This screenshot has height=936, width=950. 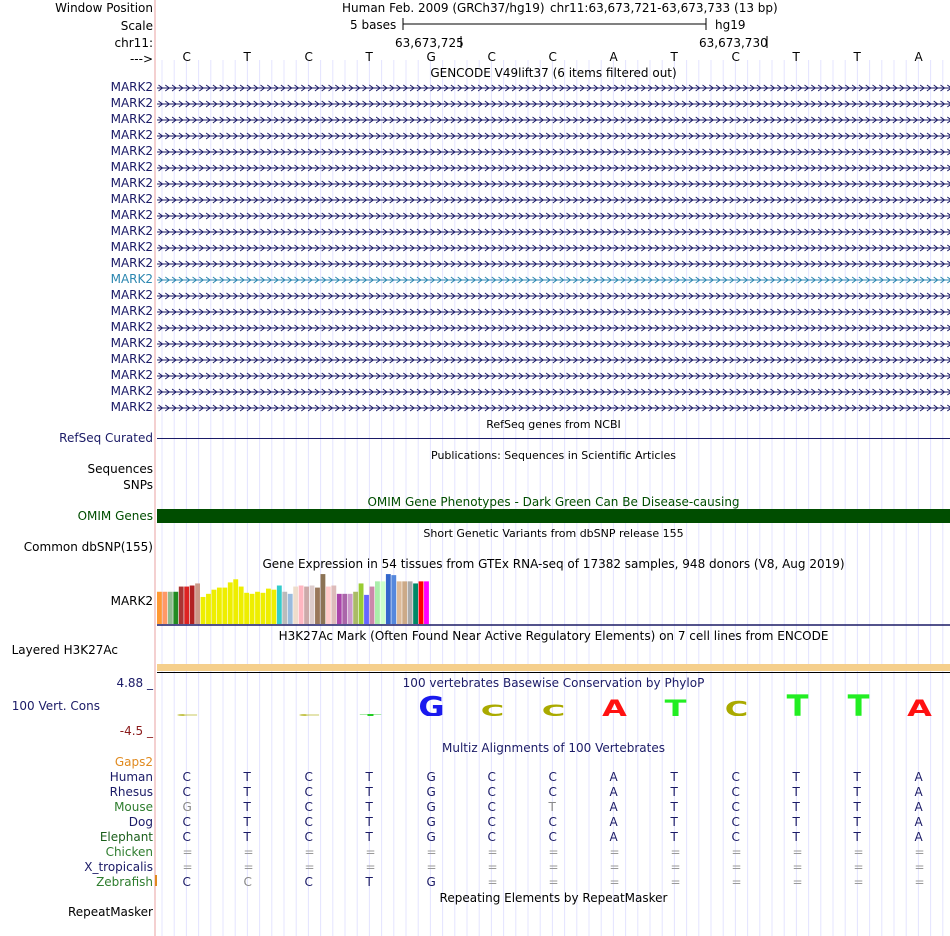 What do you see at coordinates (118, 867) in the screenshot?
I see `species-label: X_tropicalis` at bounding box center [118, 867].